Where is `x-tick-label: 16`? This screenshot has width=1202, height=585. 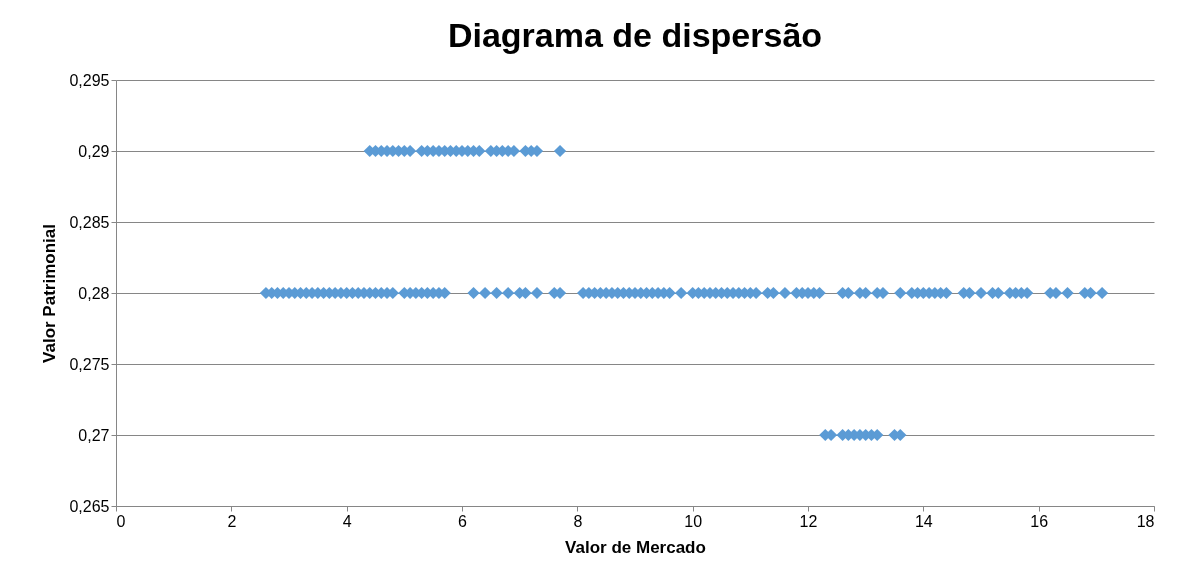
x-tick-label: 16 is located at coordinates (1039, 521).